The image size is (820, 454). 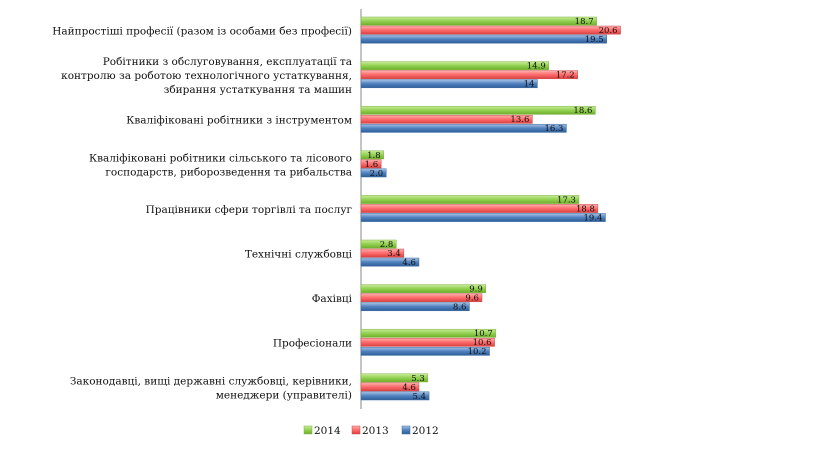 What do you see at coordinates (608, 31) in the screenshot?
I see `data-label-2013-0: 20.6` at bounding box center [608, 31].